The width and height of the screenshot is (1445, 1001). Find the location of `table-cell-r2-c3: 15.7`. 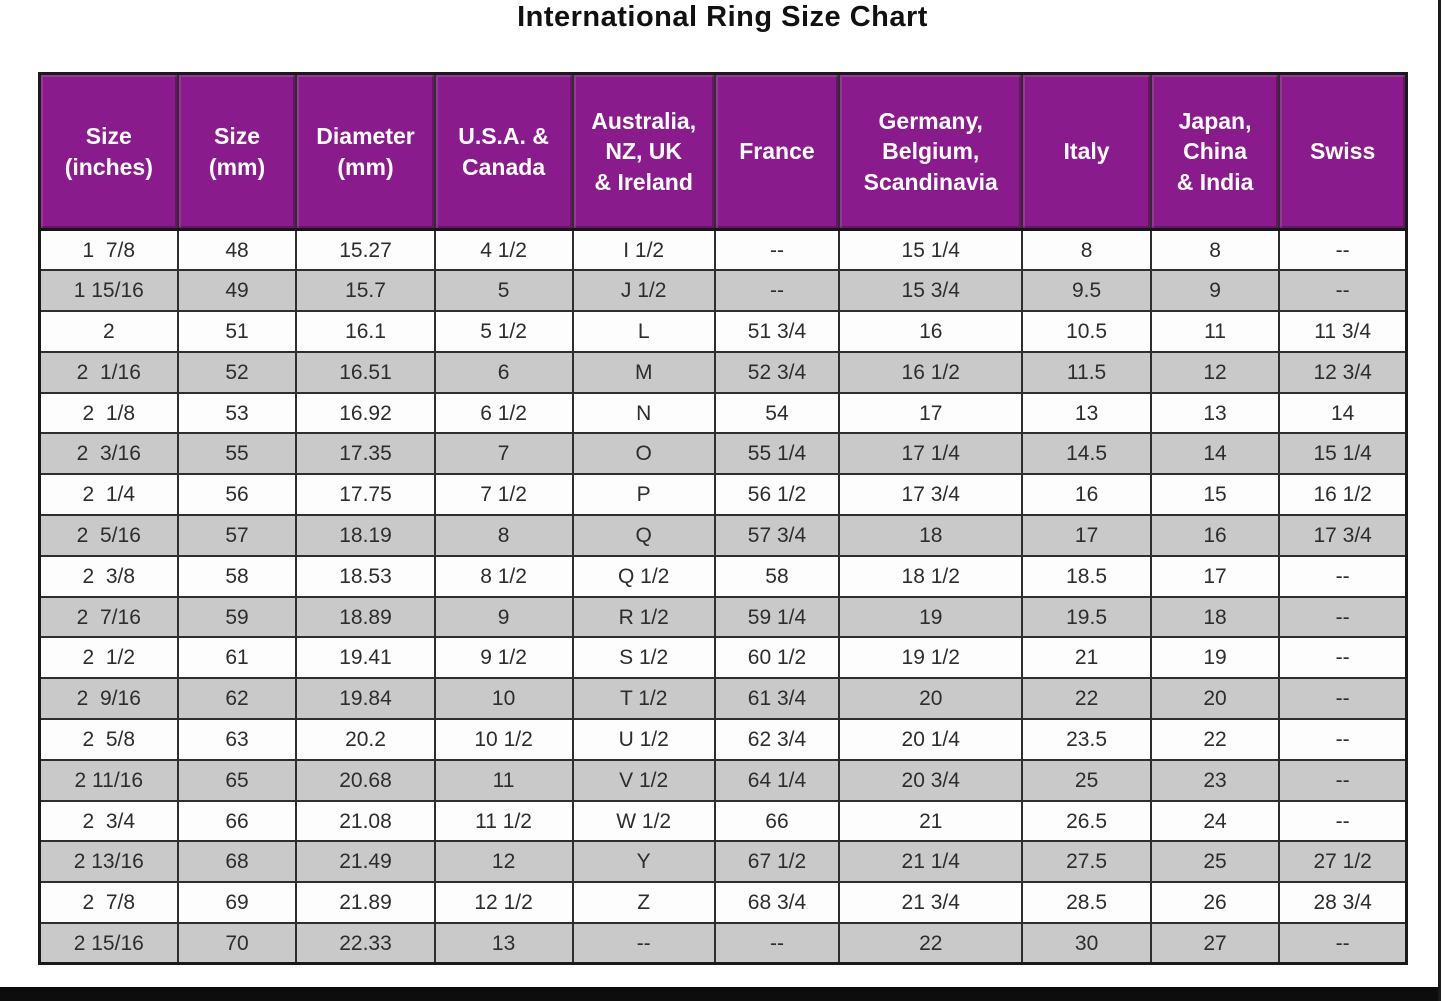

table-cell-r2-c3: 15.7 is located at coordinates (365, 291).